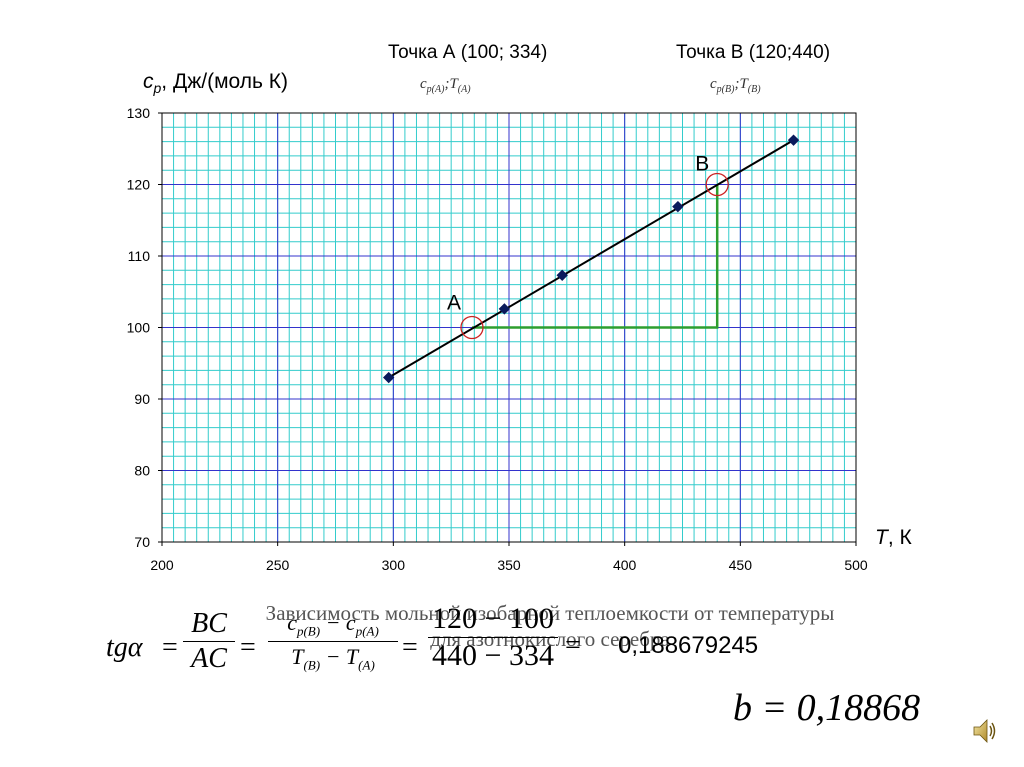  What do you see at coordinates (333, 658) in the screenshot?
I see `fraction-t-diff: T(B) − T(A)` at bounding box center [333, 658].